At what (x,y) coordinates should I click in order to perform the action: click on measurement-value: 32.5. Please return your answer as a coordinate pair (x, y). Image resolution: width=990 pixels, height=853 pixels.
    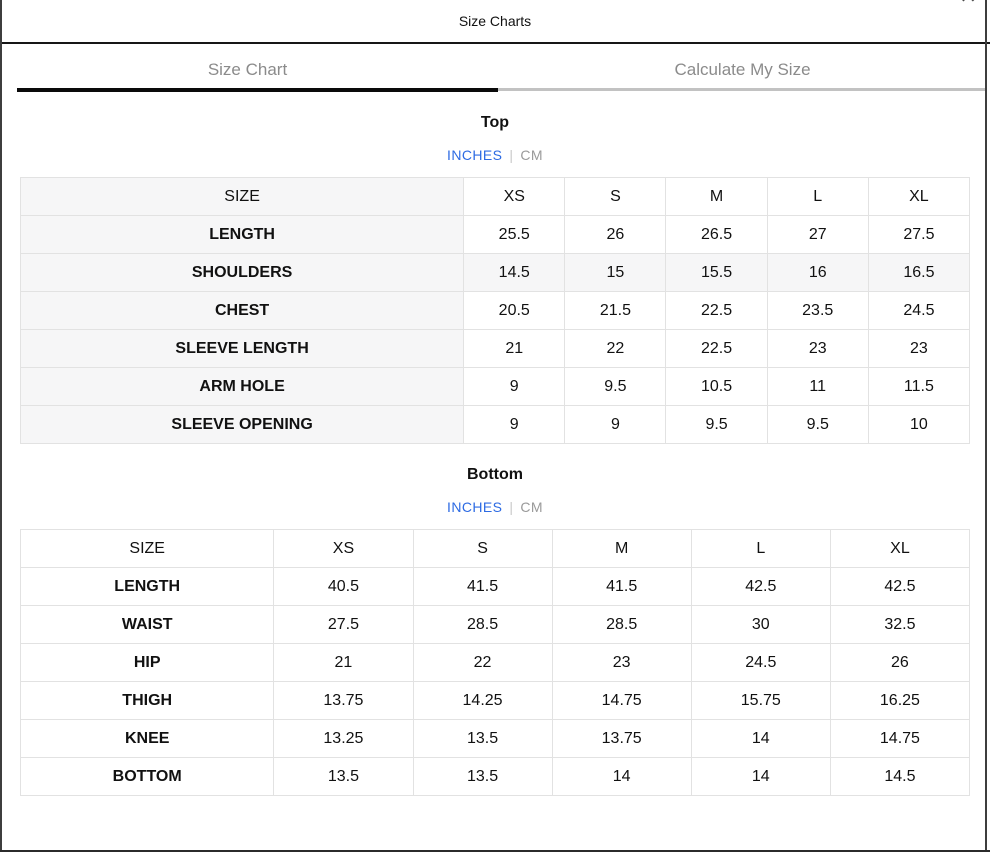
    Looking at the image, I should click on (900, 624).